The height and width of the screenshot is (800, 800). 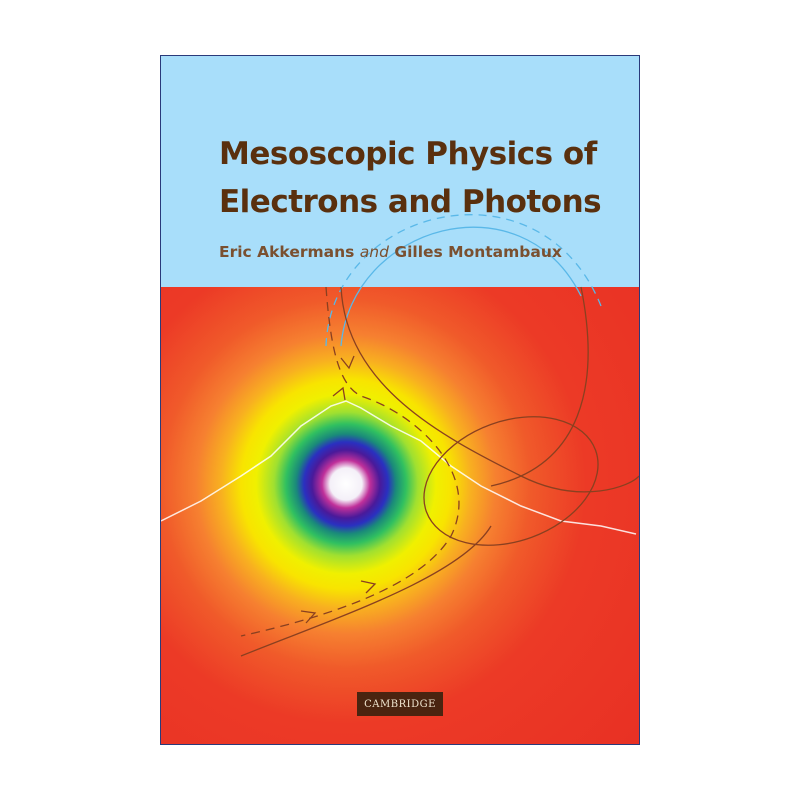 I want to click on blue-arc-dashed, so click(x=463, y=280).